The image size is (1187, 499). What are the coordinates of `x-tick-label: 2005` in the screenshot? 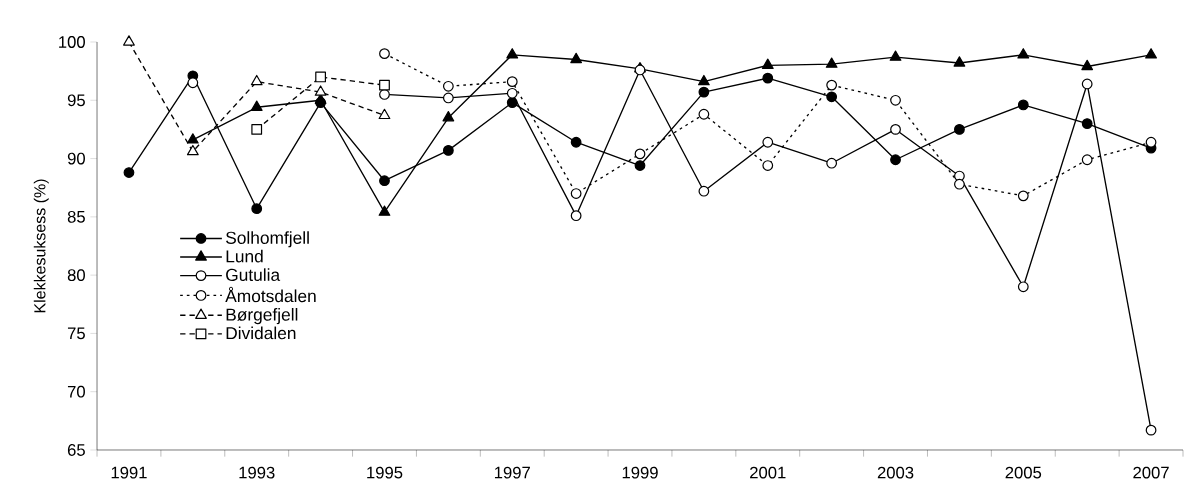 It's located at (1023, 472).